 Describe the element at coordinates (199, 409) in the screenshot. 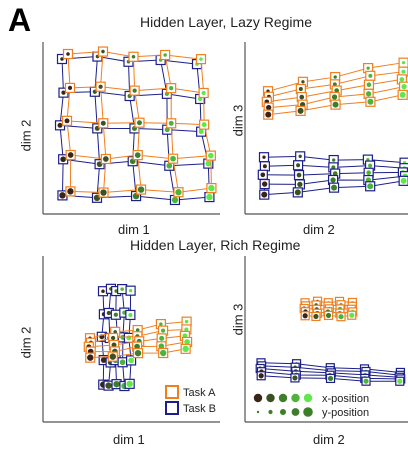

I see `task-b-legend-label: Task B` at that location.